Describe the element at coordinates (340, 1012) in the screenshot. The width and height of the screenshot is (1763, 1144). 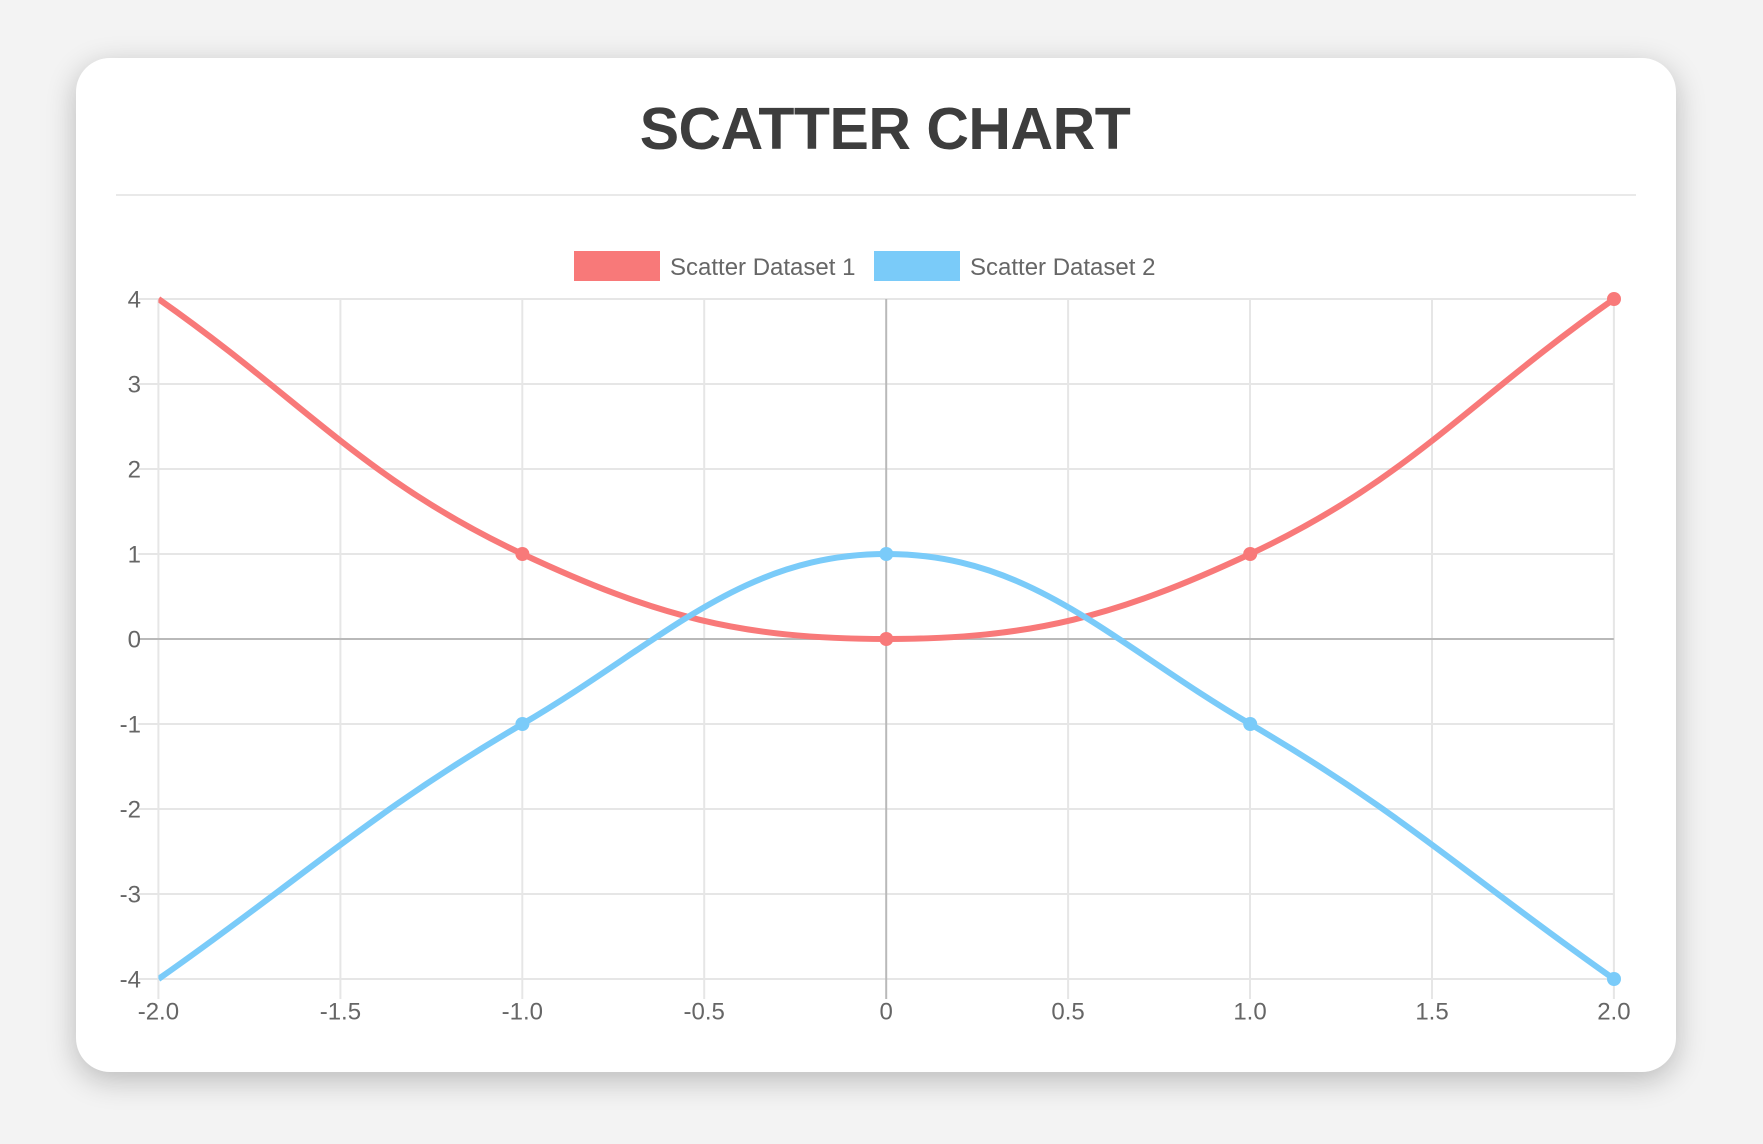
I see `svg-text: -1.5` at that location.